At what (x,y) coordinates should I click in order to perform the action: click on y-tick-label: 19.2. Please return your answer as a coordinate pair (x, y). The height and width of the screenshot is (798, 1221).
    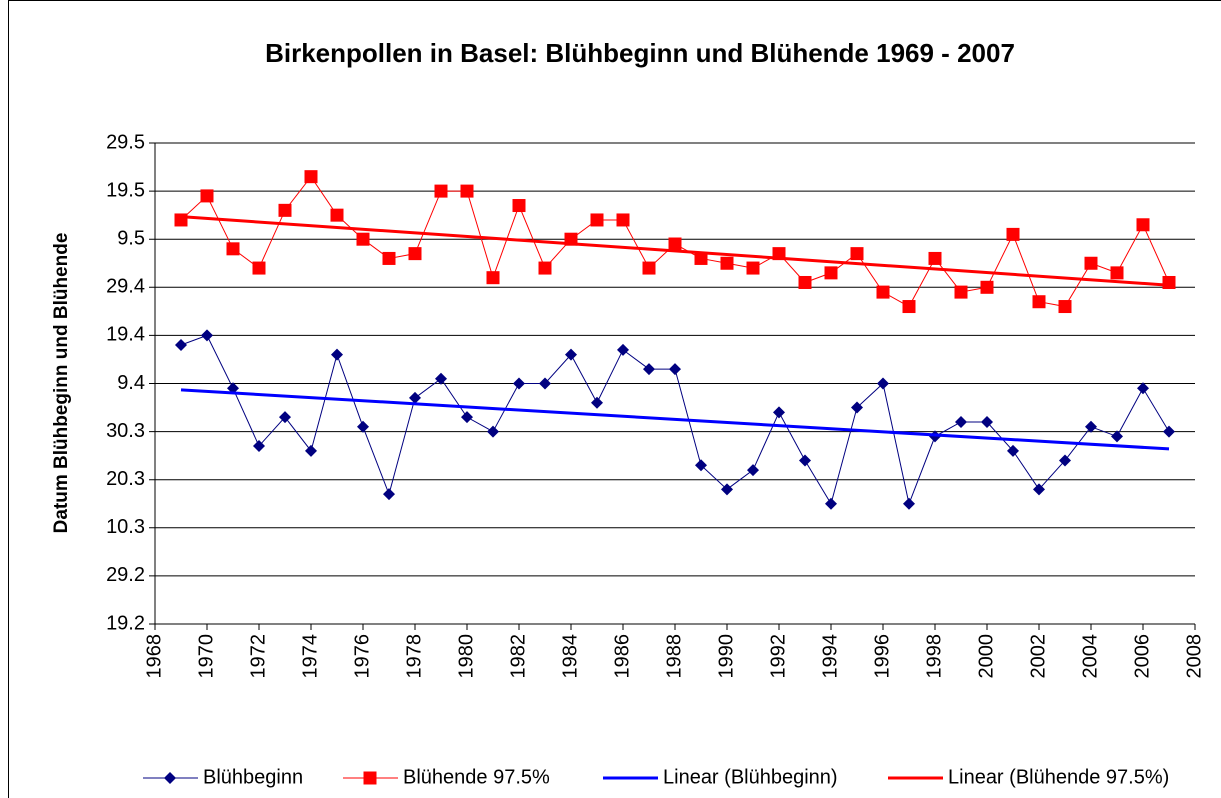
    Looking at the image, I should click on (125, 623).